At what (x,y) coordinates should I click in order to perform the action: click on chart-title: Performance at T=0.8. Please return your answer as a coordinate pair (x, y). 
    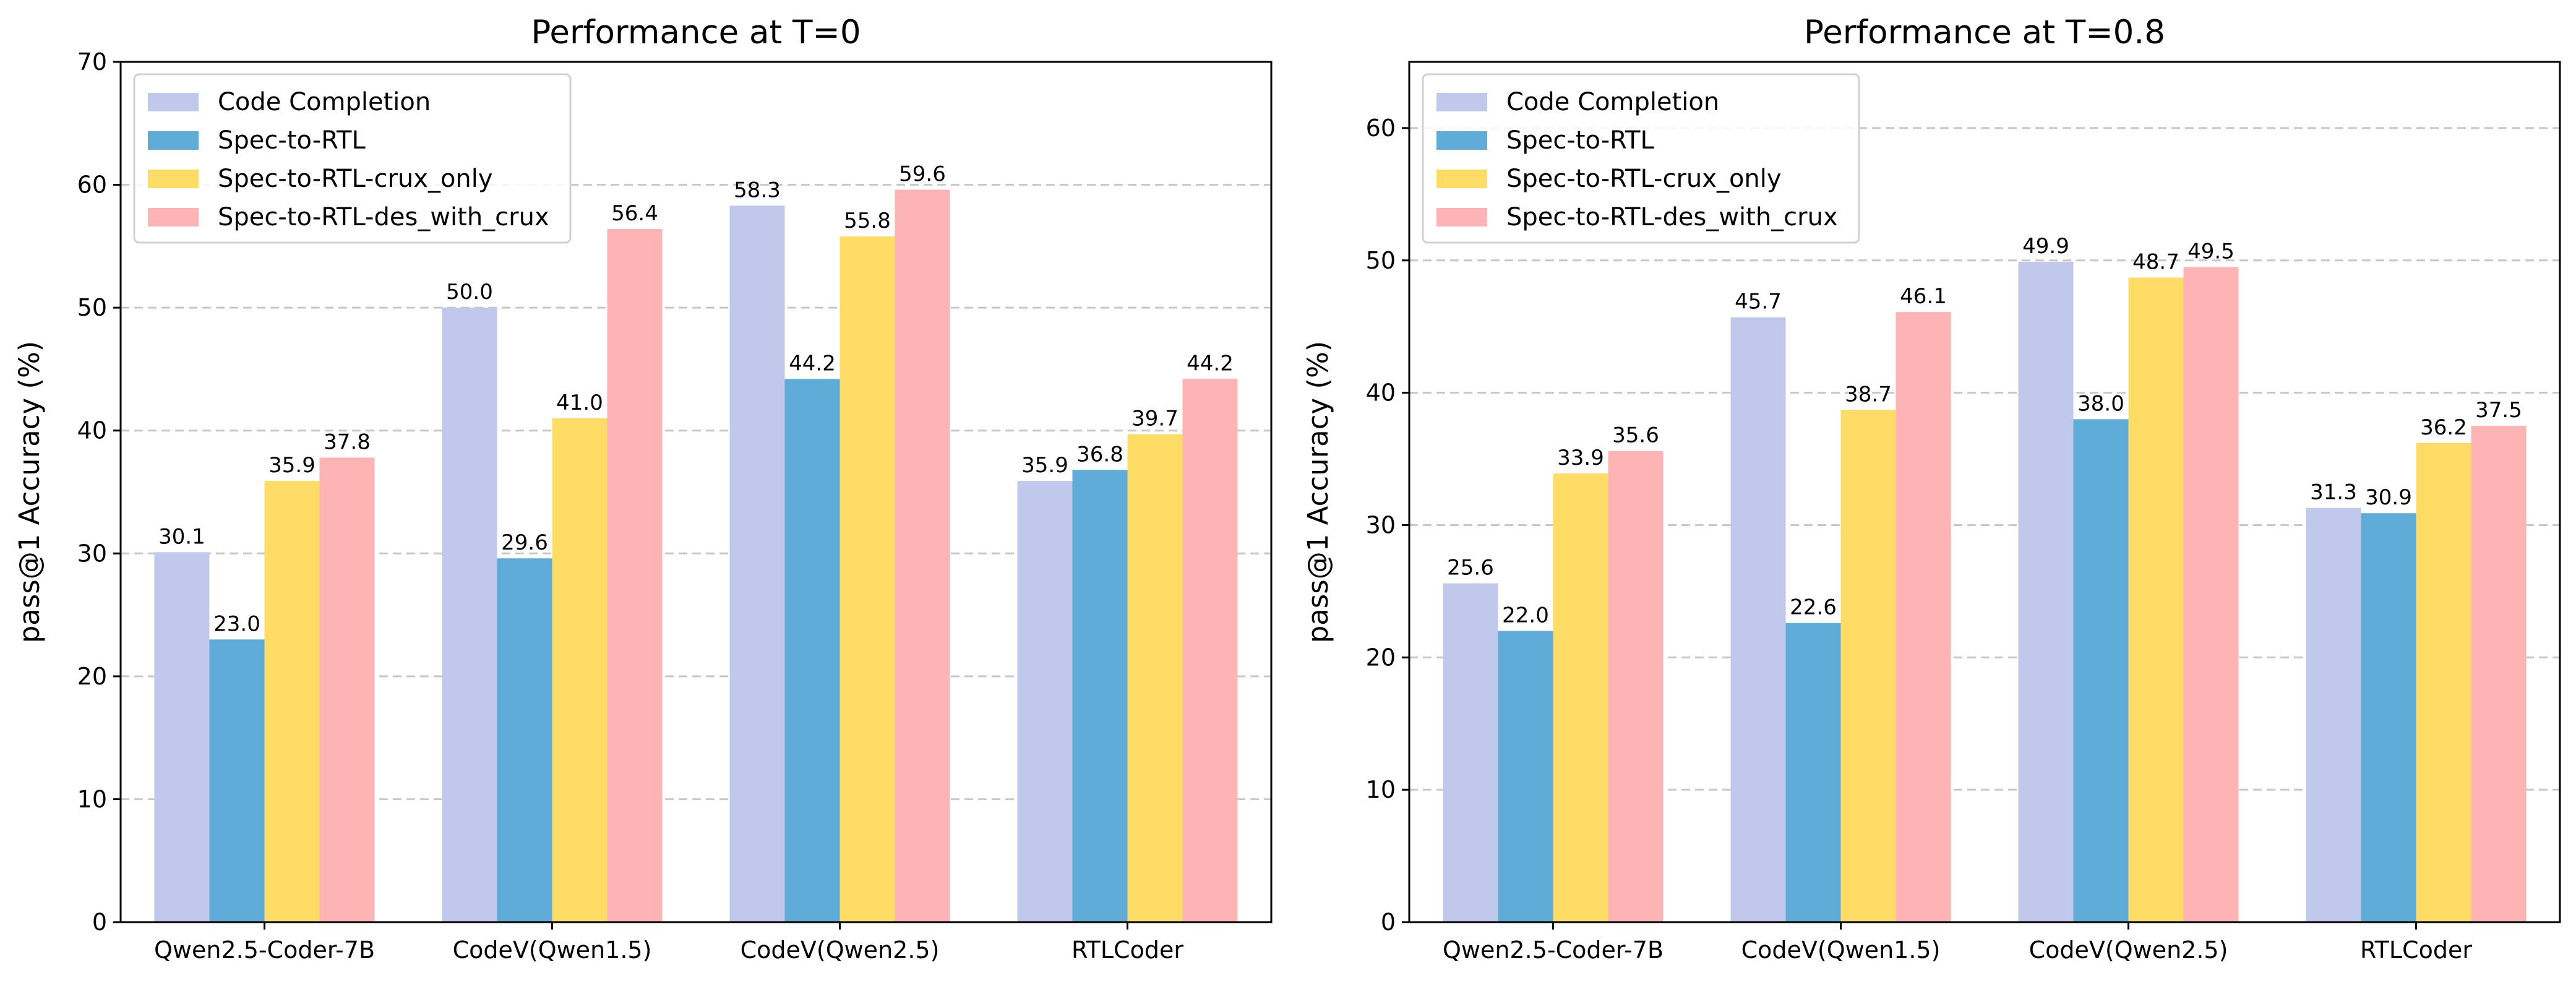
    Looking at the image, I should click on (1984, 32).